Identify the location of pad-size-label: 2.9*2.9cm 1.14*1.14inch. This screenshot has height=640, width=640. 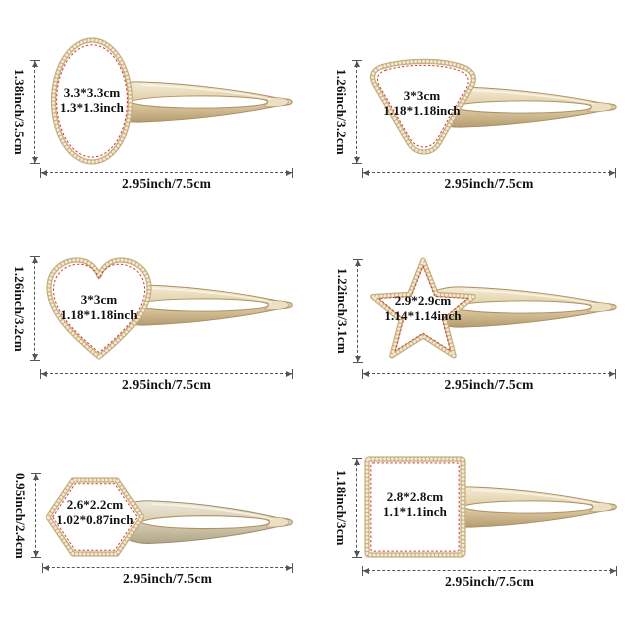
(423, 308).